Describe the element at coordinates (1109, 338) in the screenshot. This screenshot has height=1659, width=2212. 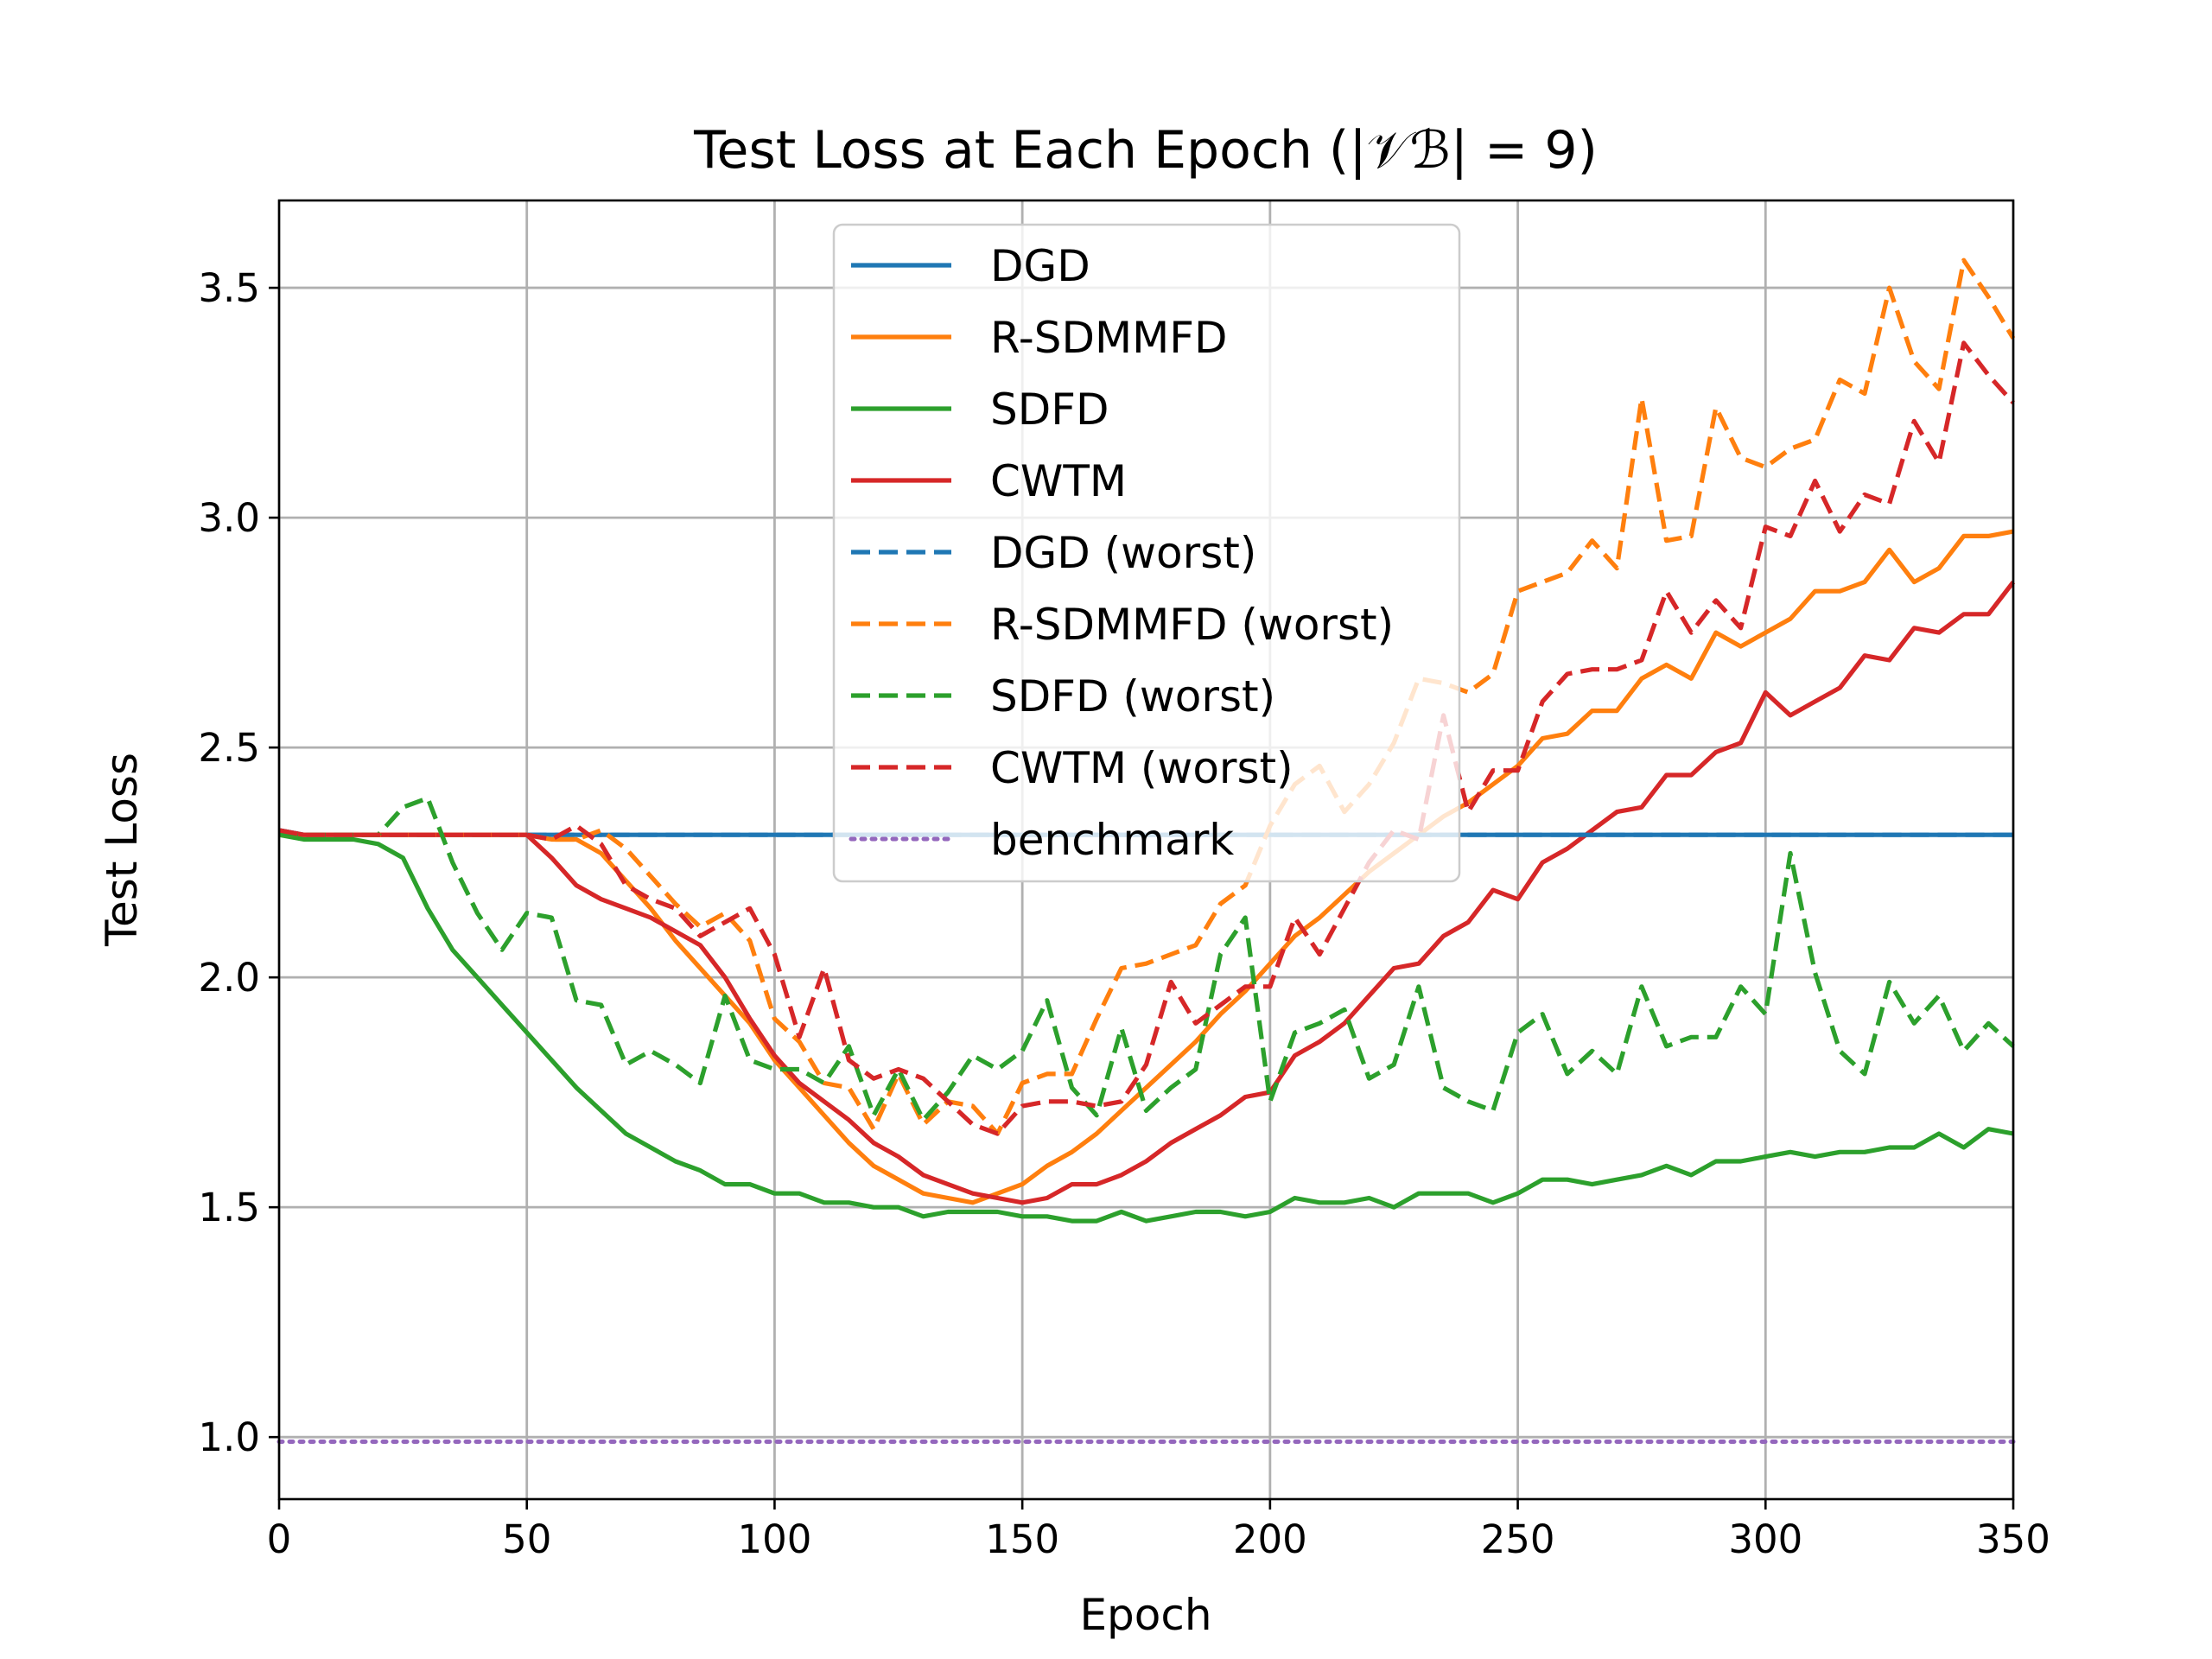
I see `legend-entry-label: R-SDMMFD` at that location.